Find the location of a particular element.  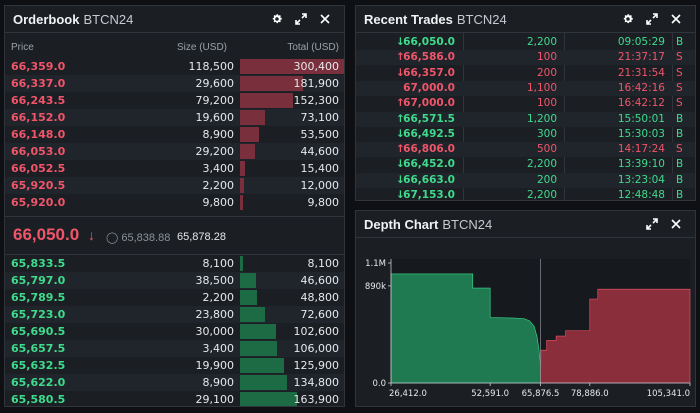

trade-row: ↑ 66,806.0 500 14:17:24 S is located at coordinates (525, 150).